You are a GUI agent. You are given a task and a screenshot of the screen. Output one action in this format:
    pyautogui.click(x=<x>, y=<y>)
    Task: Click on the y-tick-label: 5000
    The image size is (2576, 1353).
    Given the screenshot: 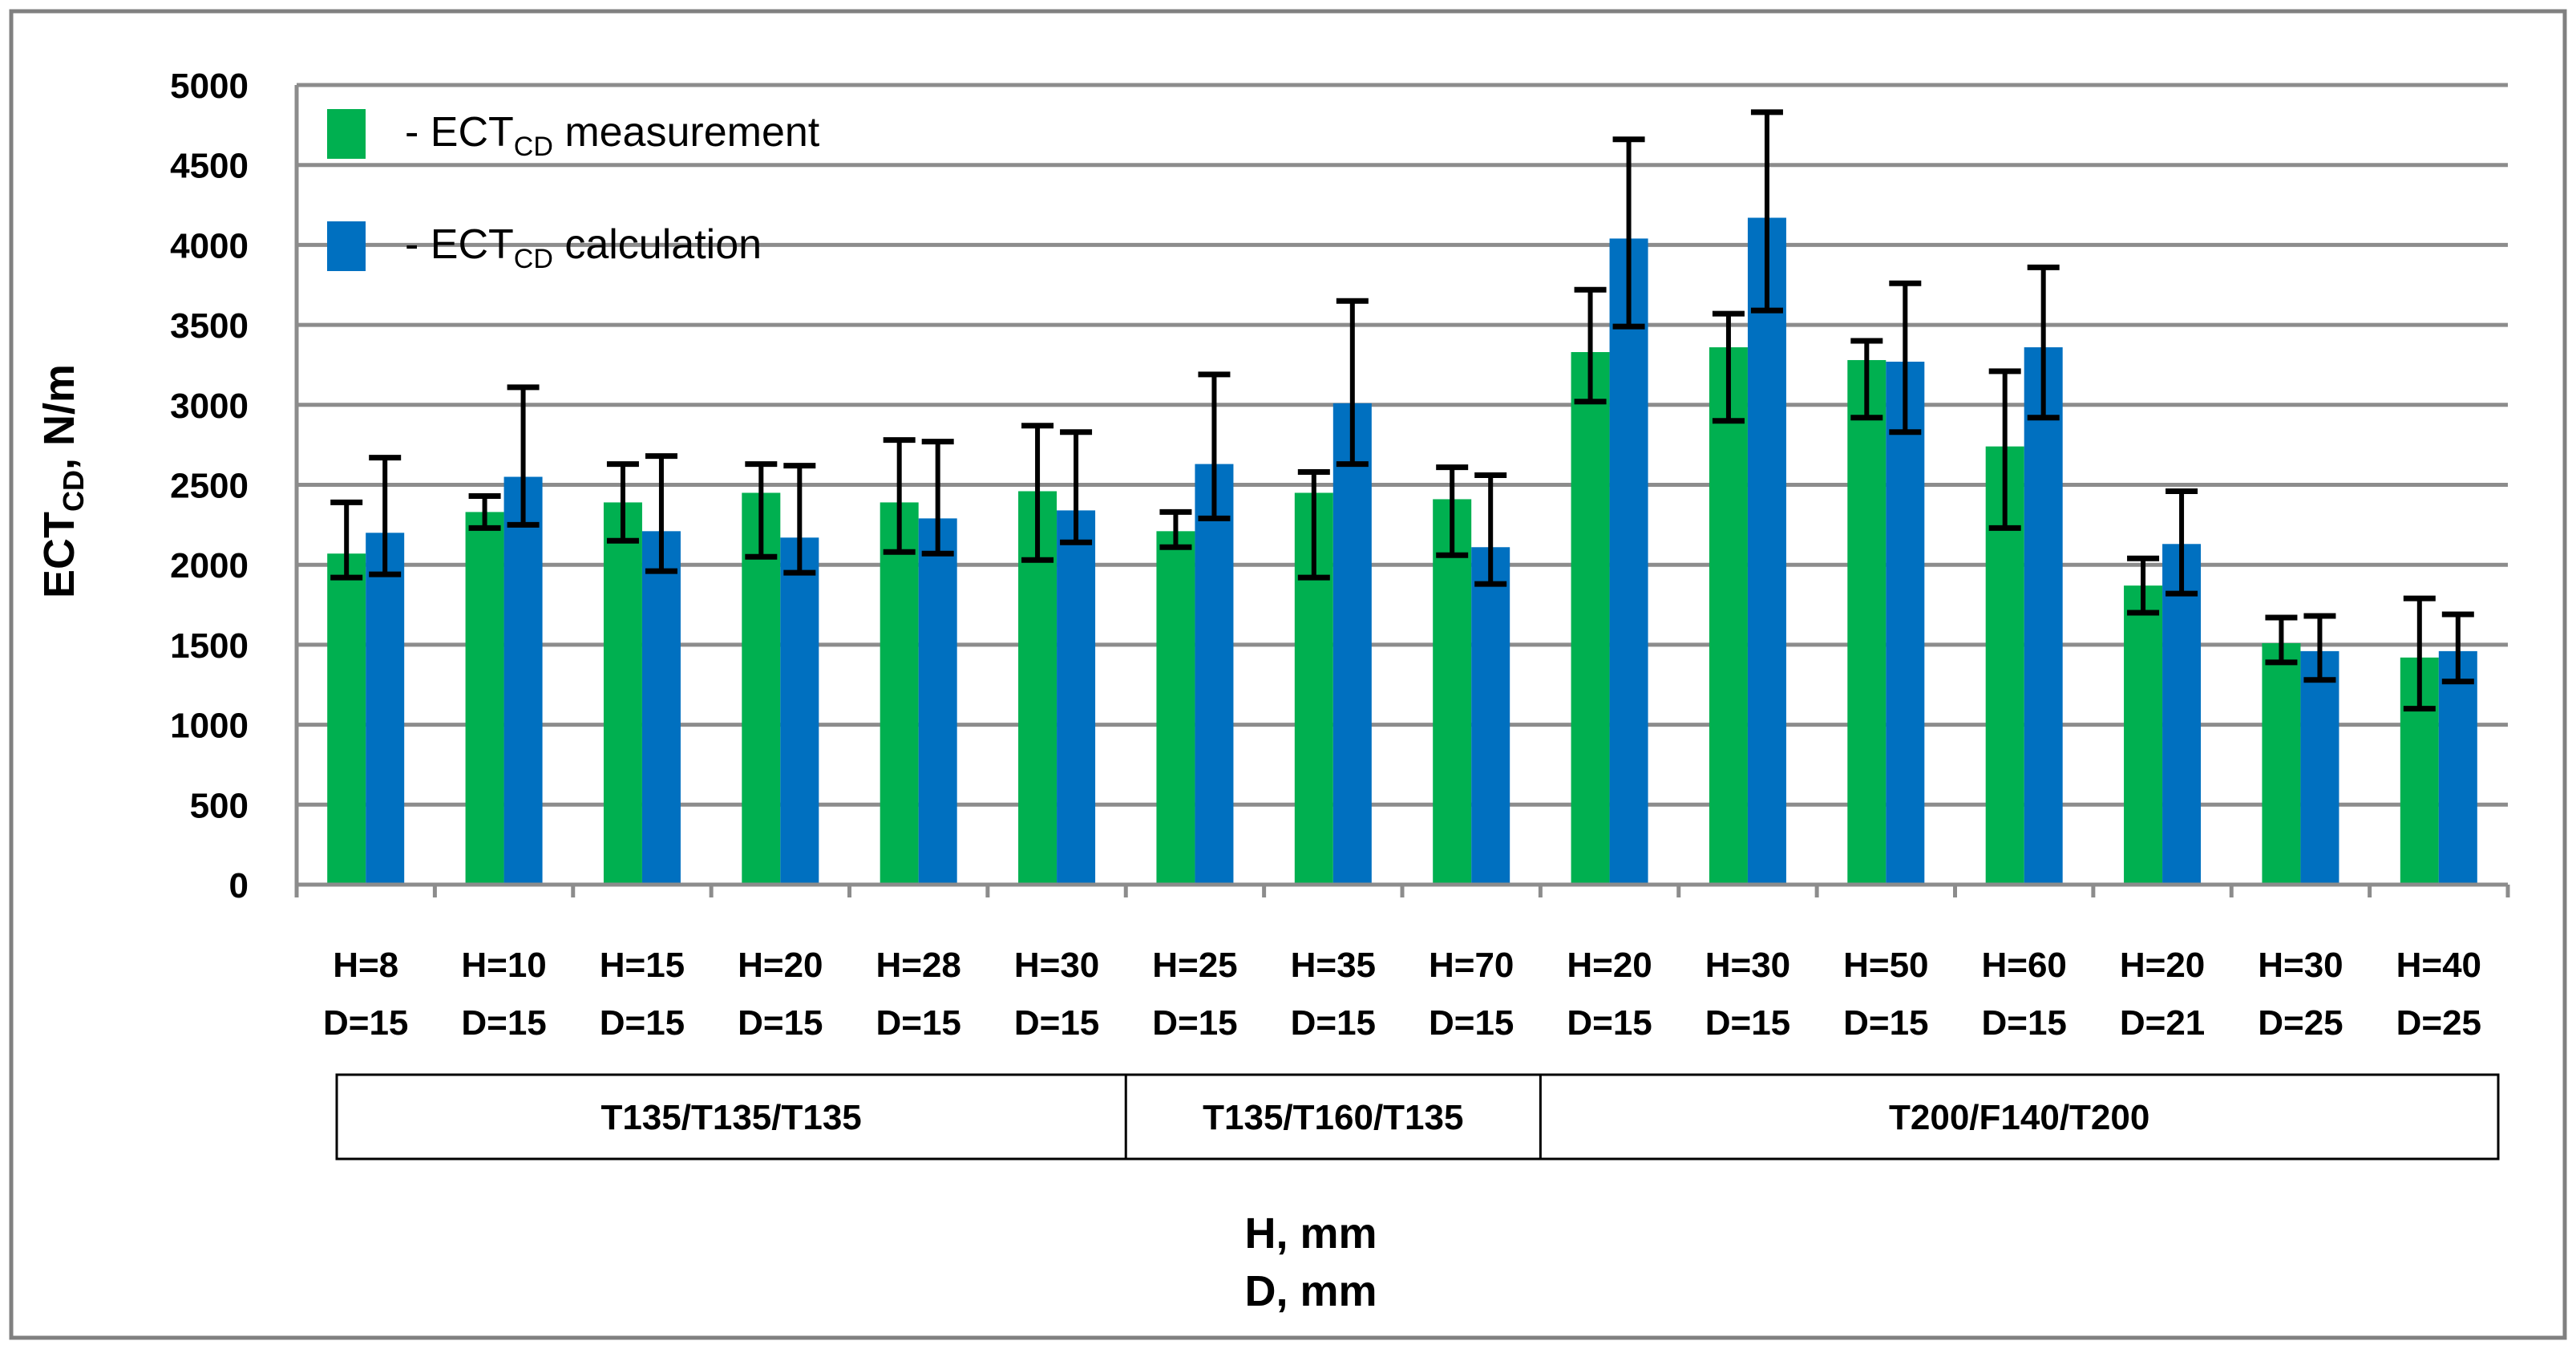 What is the action you would take?
    pyautogui.click(x=209, y=86)
    